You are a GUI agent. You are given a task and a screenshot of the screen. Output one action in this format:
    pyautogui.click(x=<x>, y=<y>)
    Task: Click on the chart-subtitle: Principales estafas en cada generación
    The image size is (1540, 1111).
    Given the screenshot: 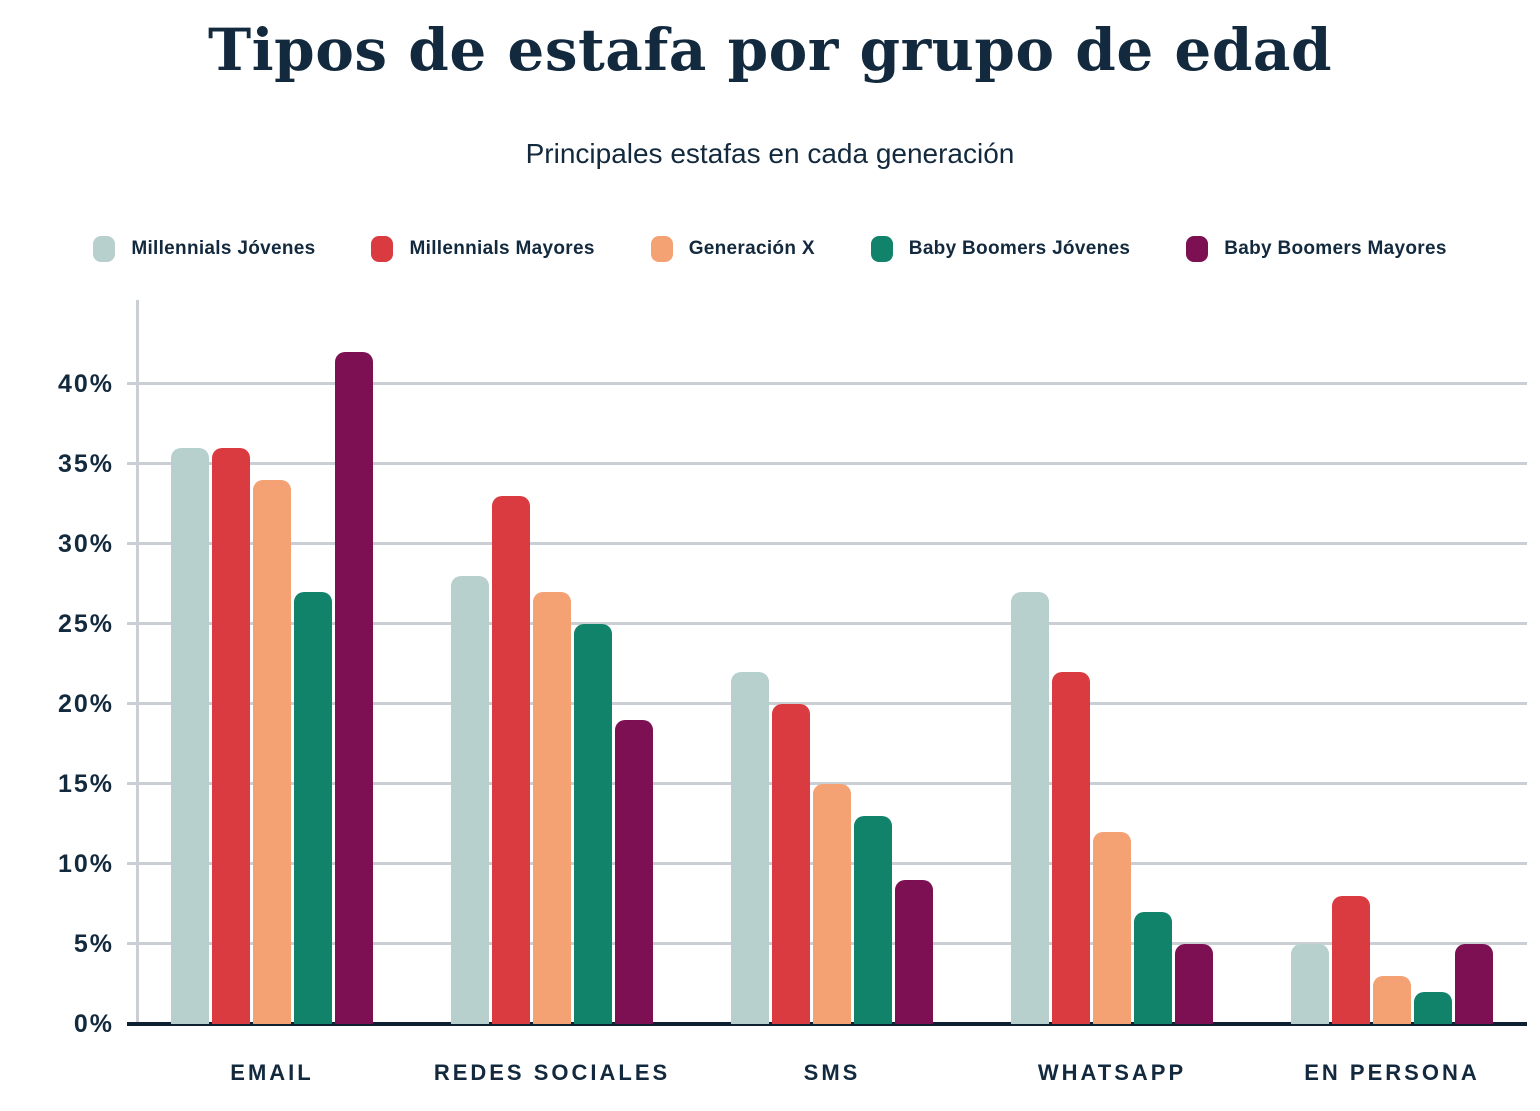 What is the action you would take?
    pyautogui.click(x=770, y=153)
    